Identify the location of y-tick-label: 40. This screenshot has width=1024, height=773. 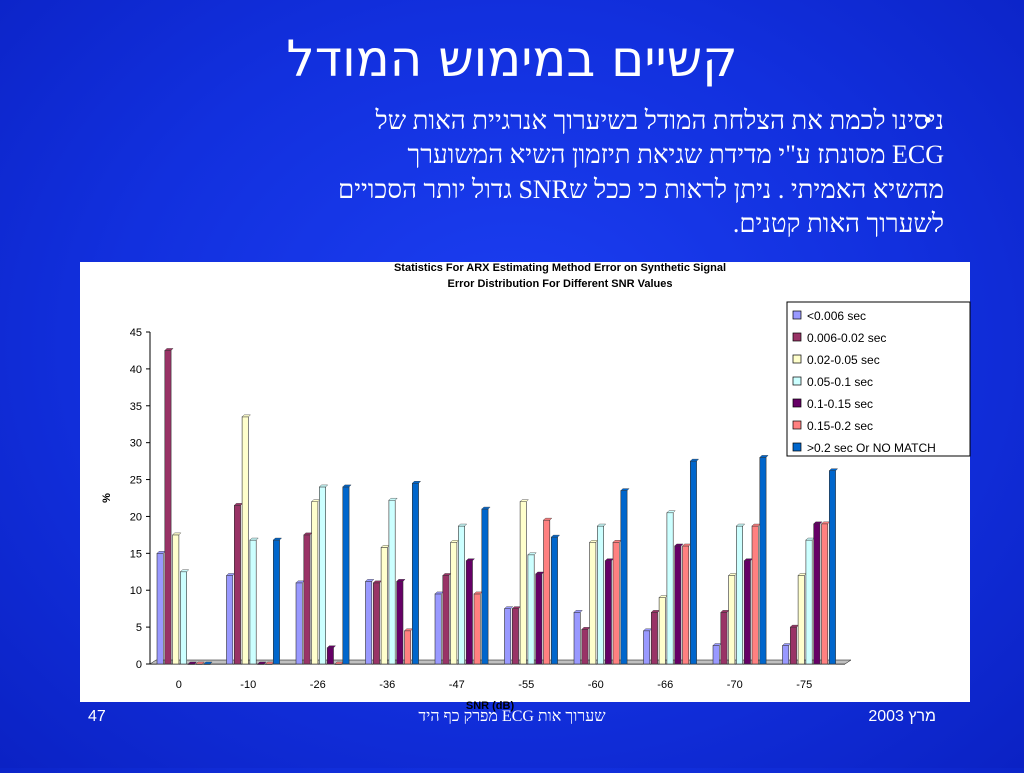
(136, 370).